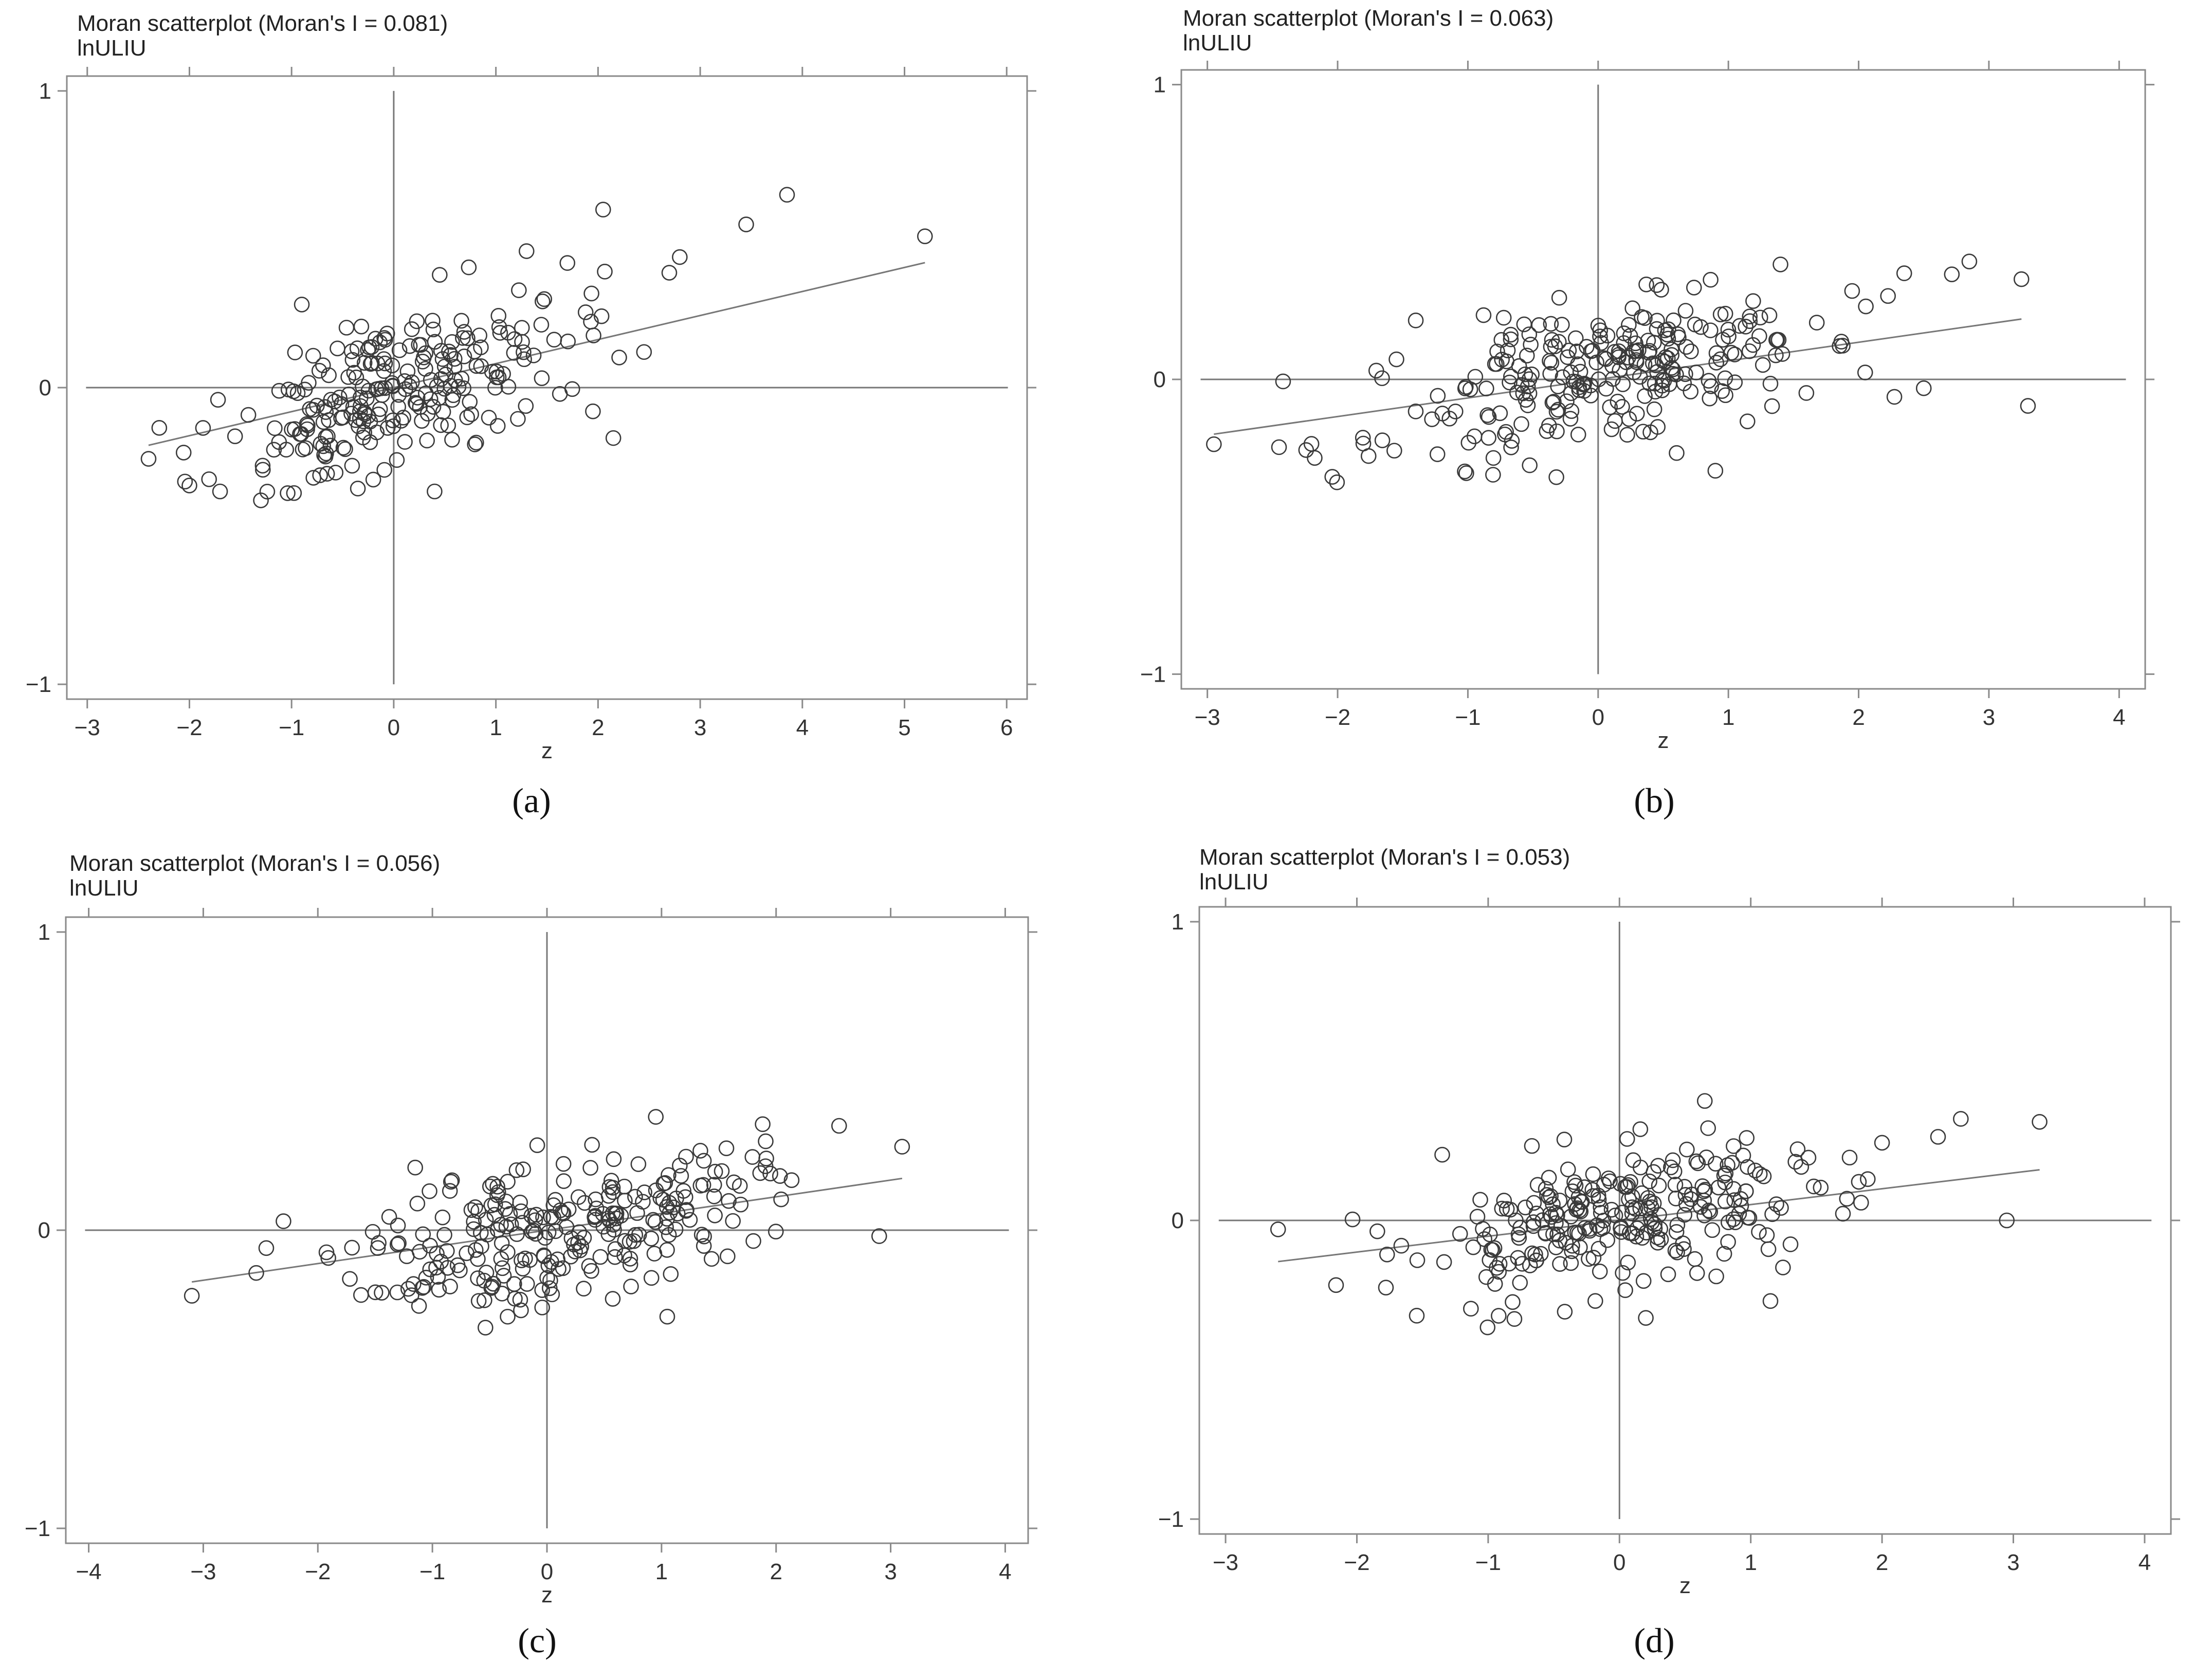  Describe the element at coordinates (1178, 922) in the screenshot. I see `y-tick-label: 1` at that location.